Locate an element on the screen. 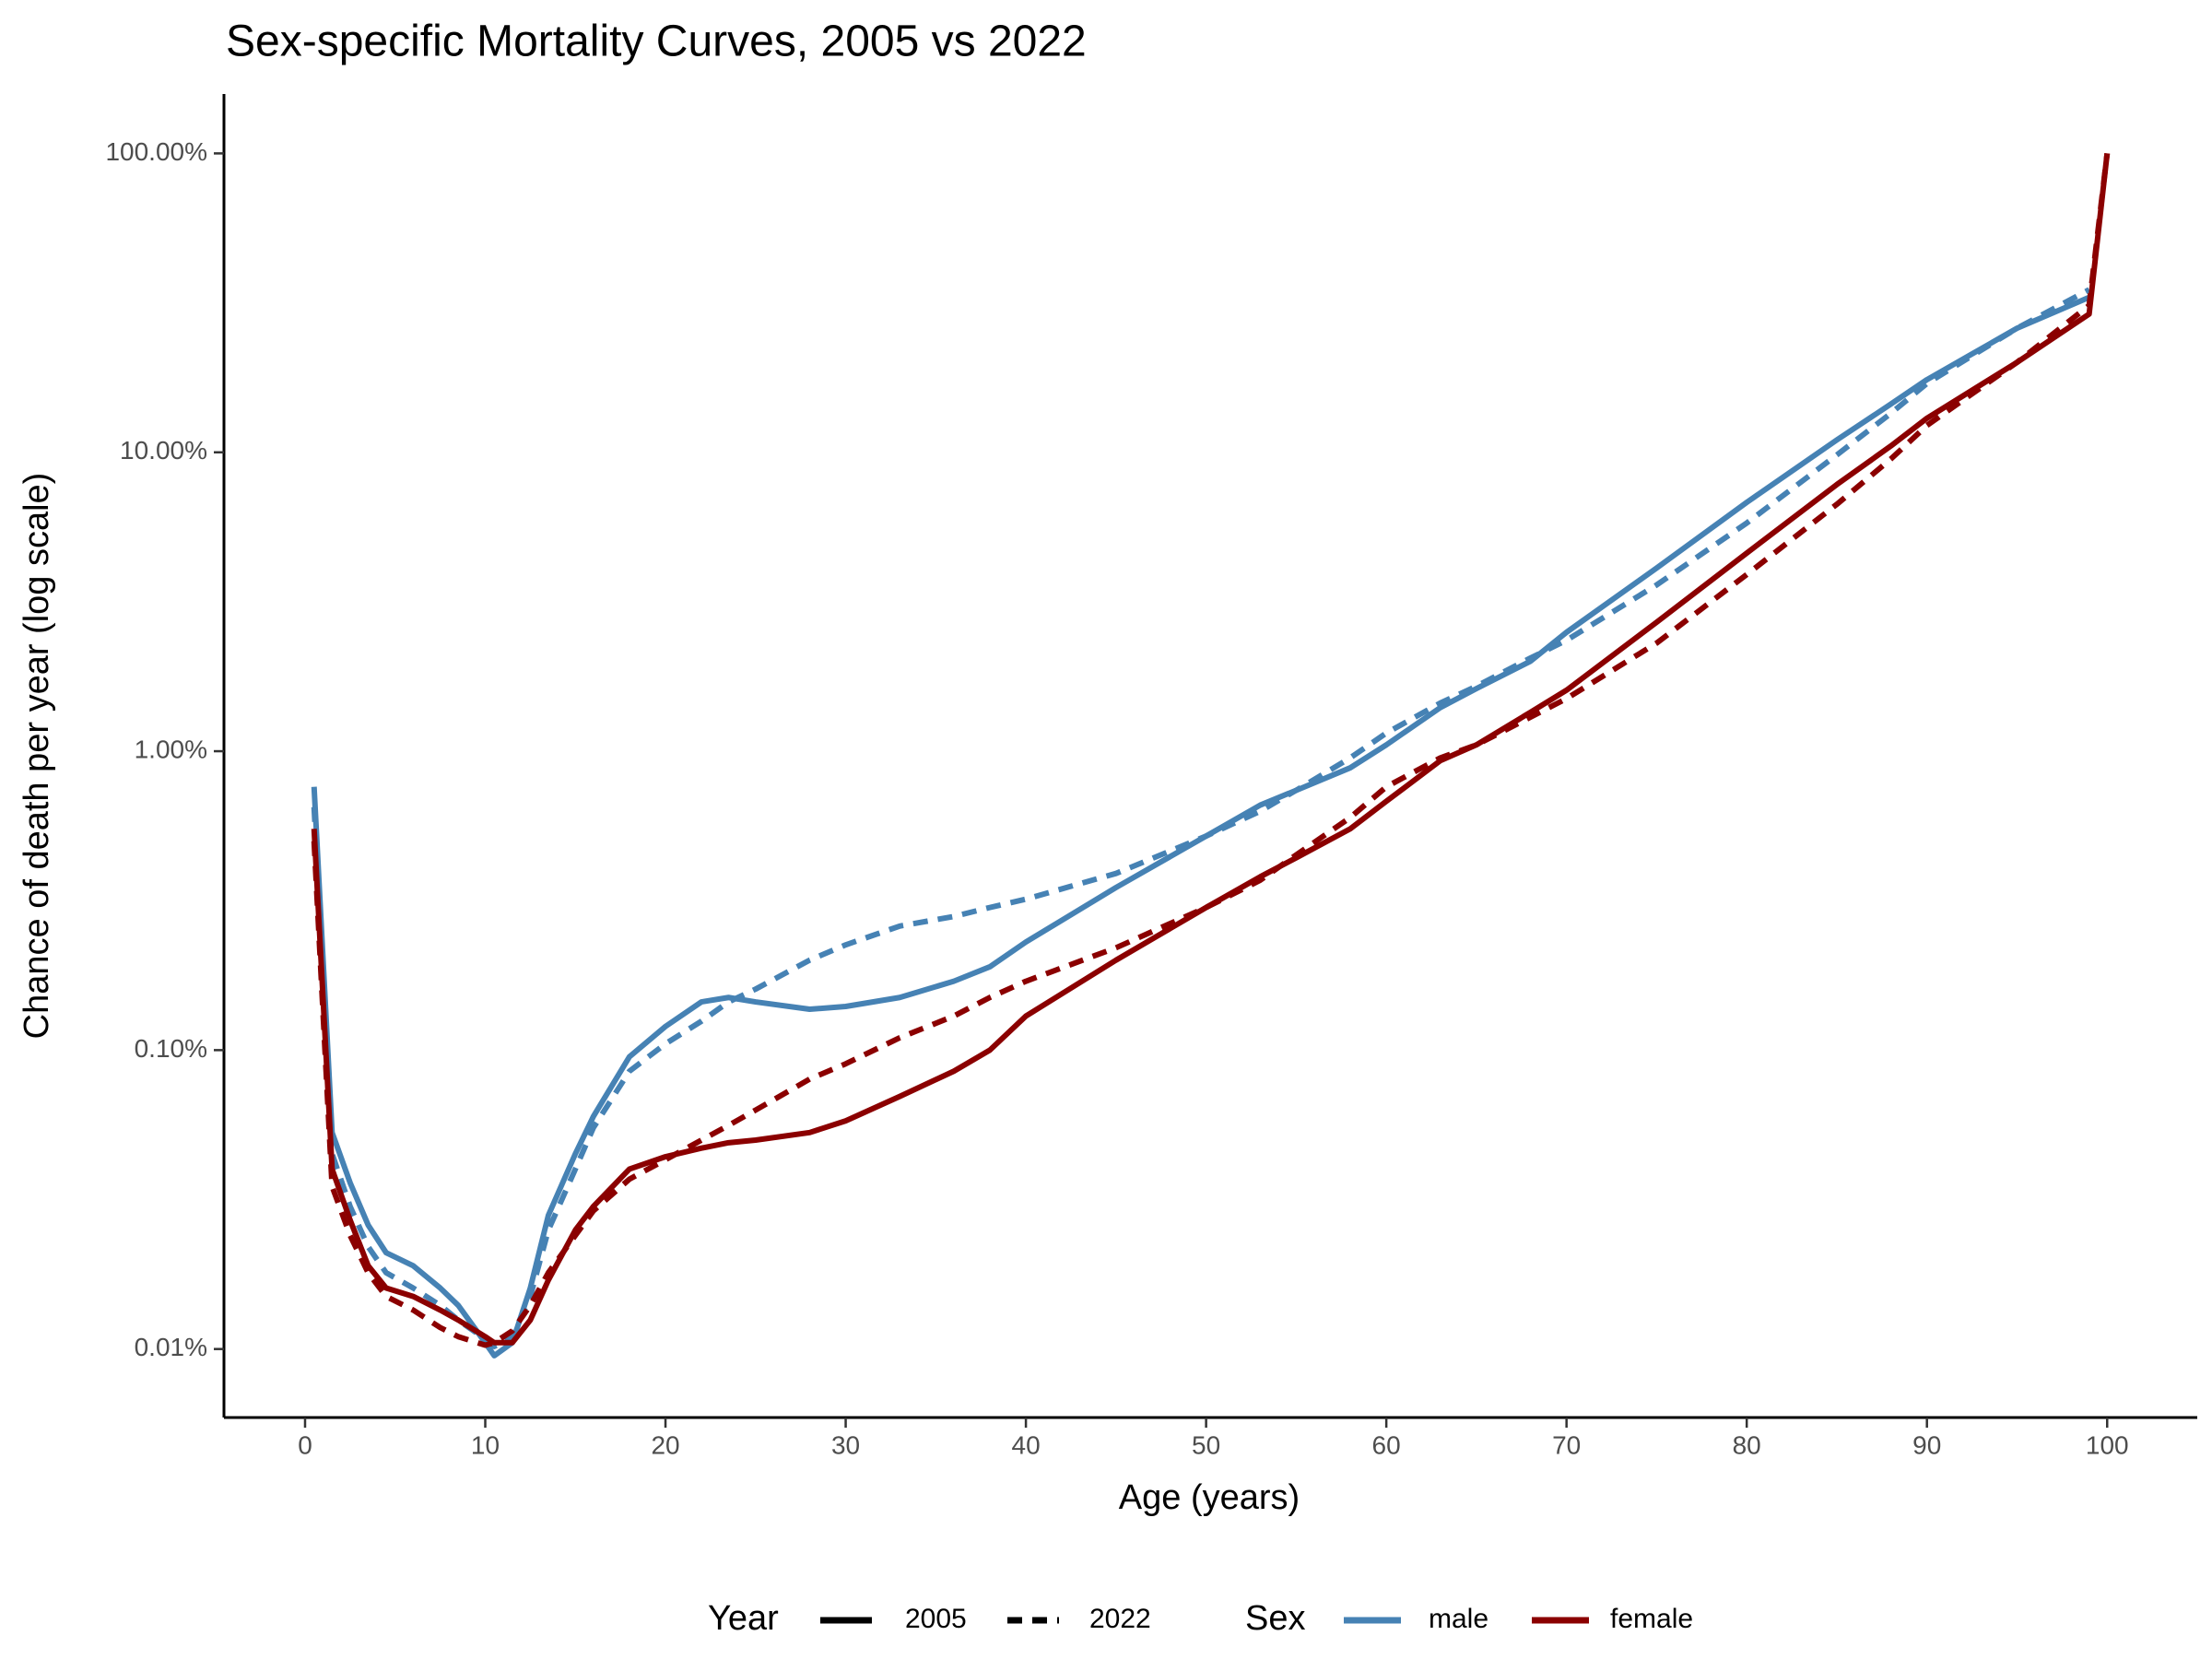  x-tick-label: 10 is located at coordinates (485, 1444).